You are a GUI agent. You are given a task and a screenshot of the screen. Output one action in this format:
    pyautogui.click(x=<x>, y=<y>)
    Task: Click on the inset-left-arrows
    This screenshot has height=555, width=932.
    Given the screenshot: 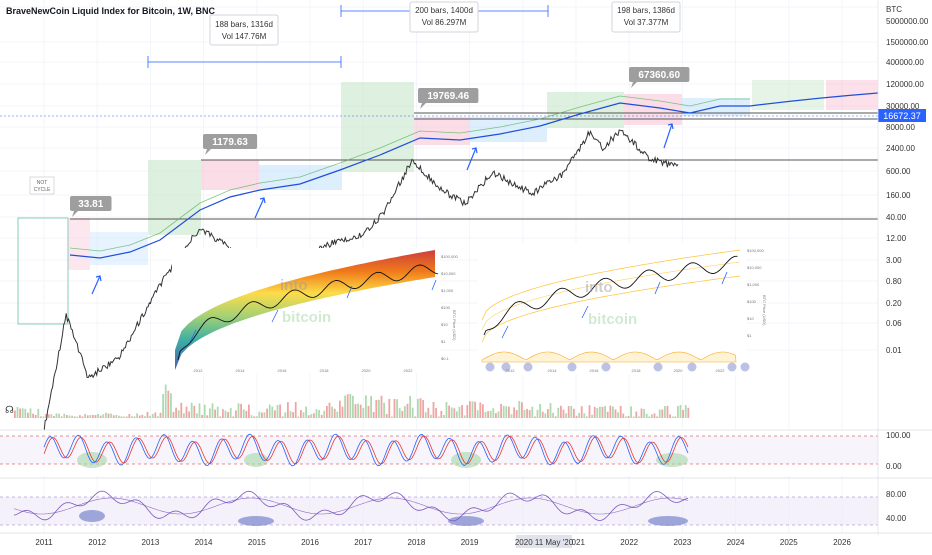 What is the action you would take?
    pyautogui.click(x=313, y=311)
    